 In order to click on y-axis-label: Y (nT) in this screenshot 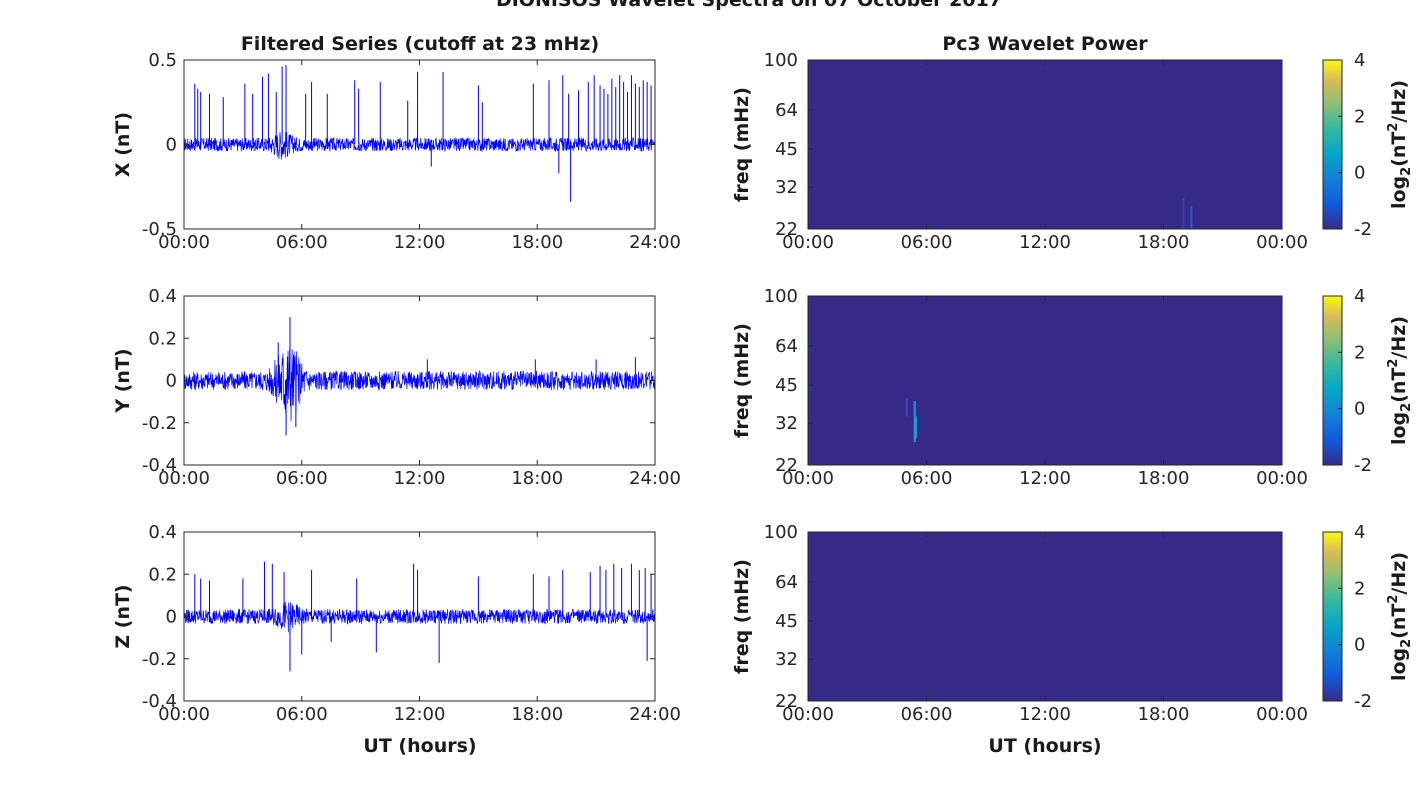, I will do `click(123, 380)`.